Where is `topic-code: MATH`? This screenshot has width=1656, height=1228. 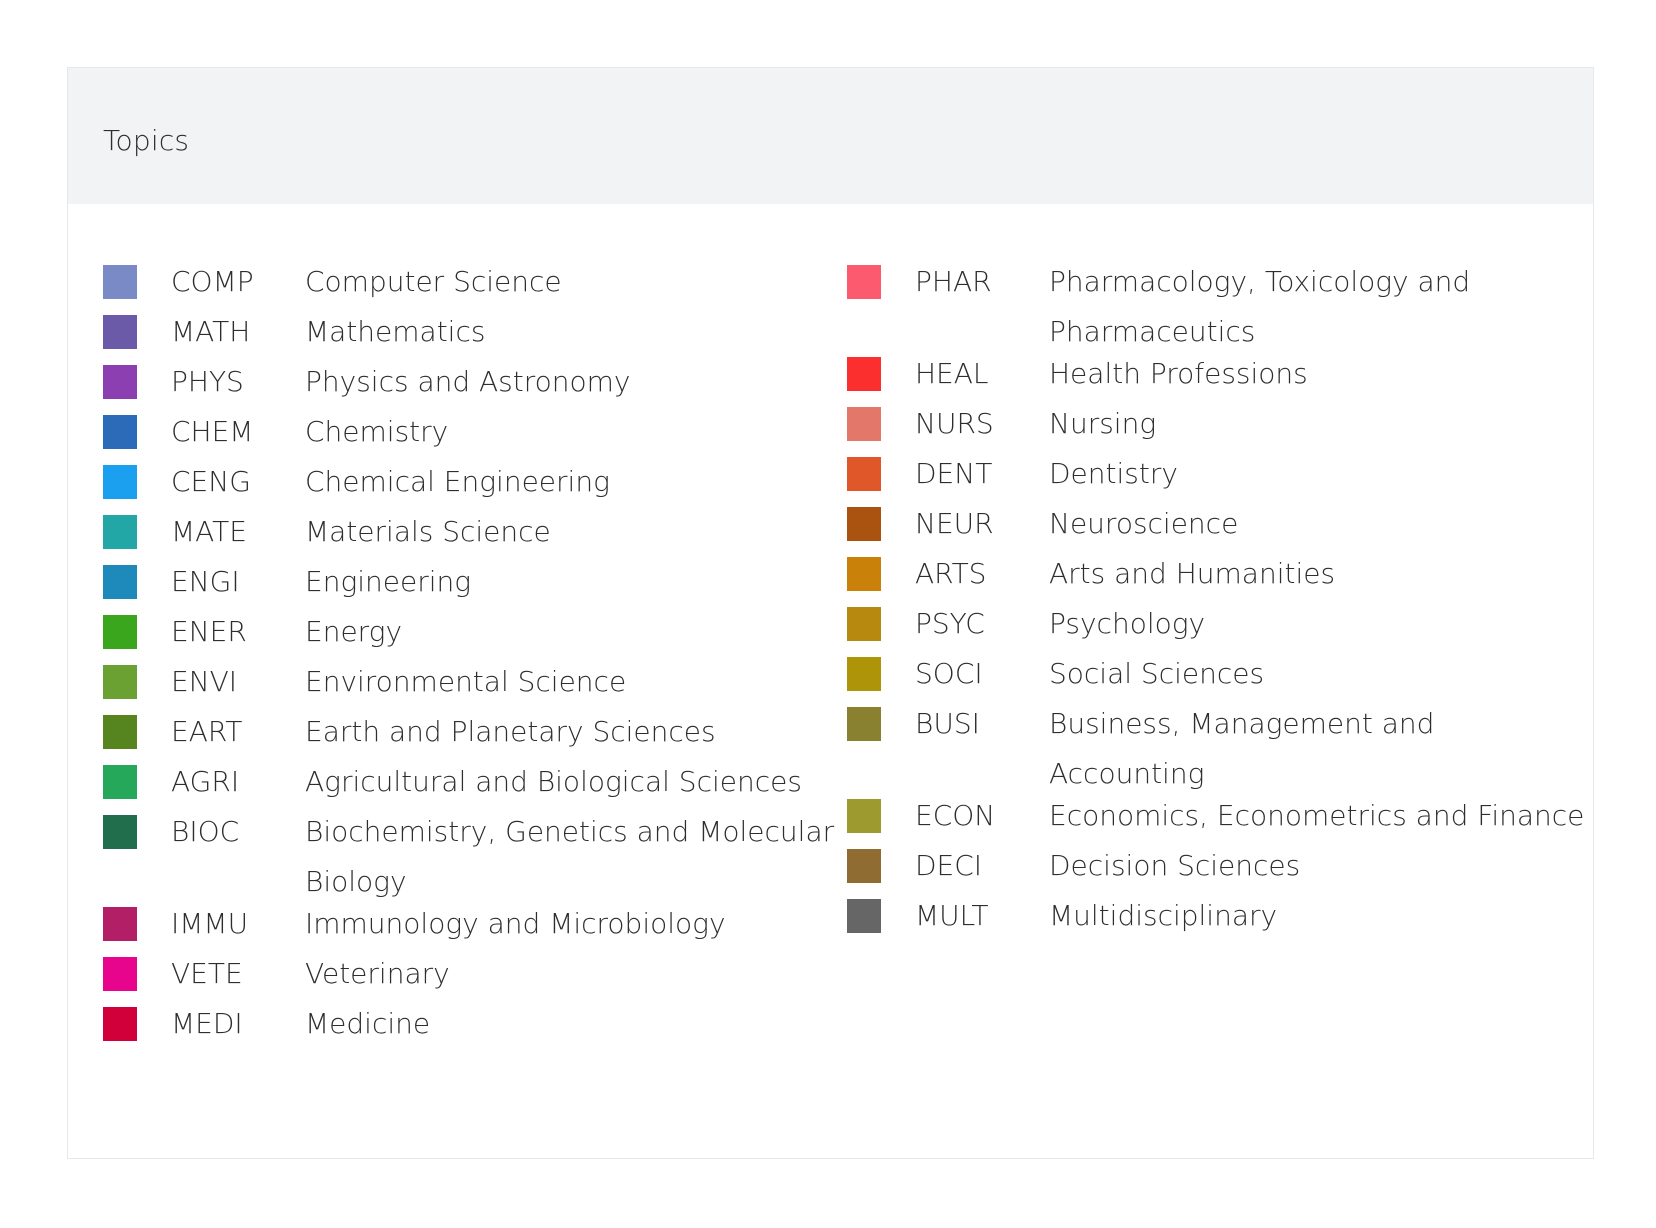
topic-code: MATH is located at coordinates (211, 331).